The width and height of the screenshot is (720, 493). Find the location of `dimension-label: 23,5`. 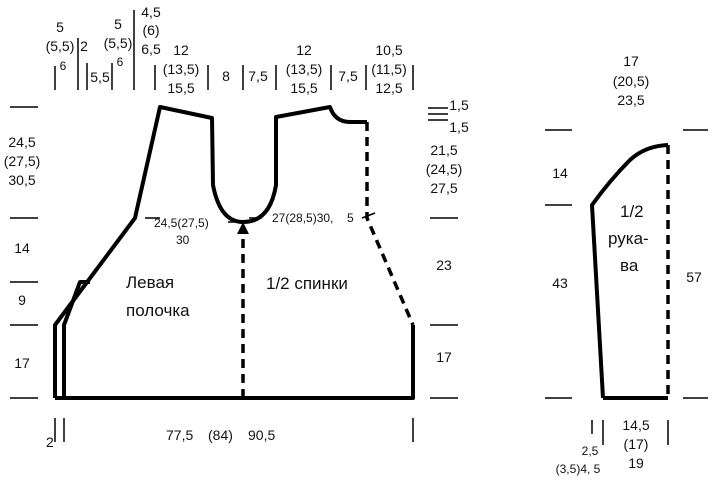

dimension-label: 23,5 is located at coordinates (630, 100).